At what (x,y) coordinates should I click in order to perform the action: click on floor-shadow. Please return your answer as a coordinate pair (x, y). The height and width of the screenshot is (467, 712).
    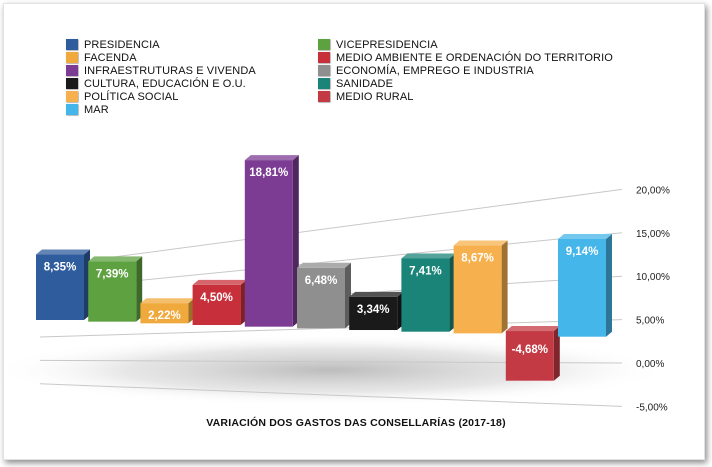
    Looking at the image, I should click on (335, 370).